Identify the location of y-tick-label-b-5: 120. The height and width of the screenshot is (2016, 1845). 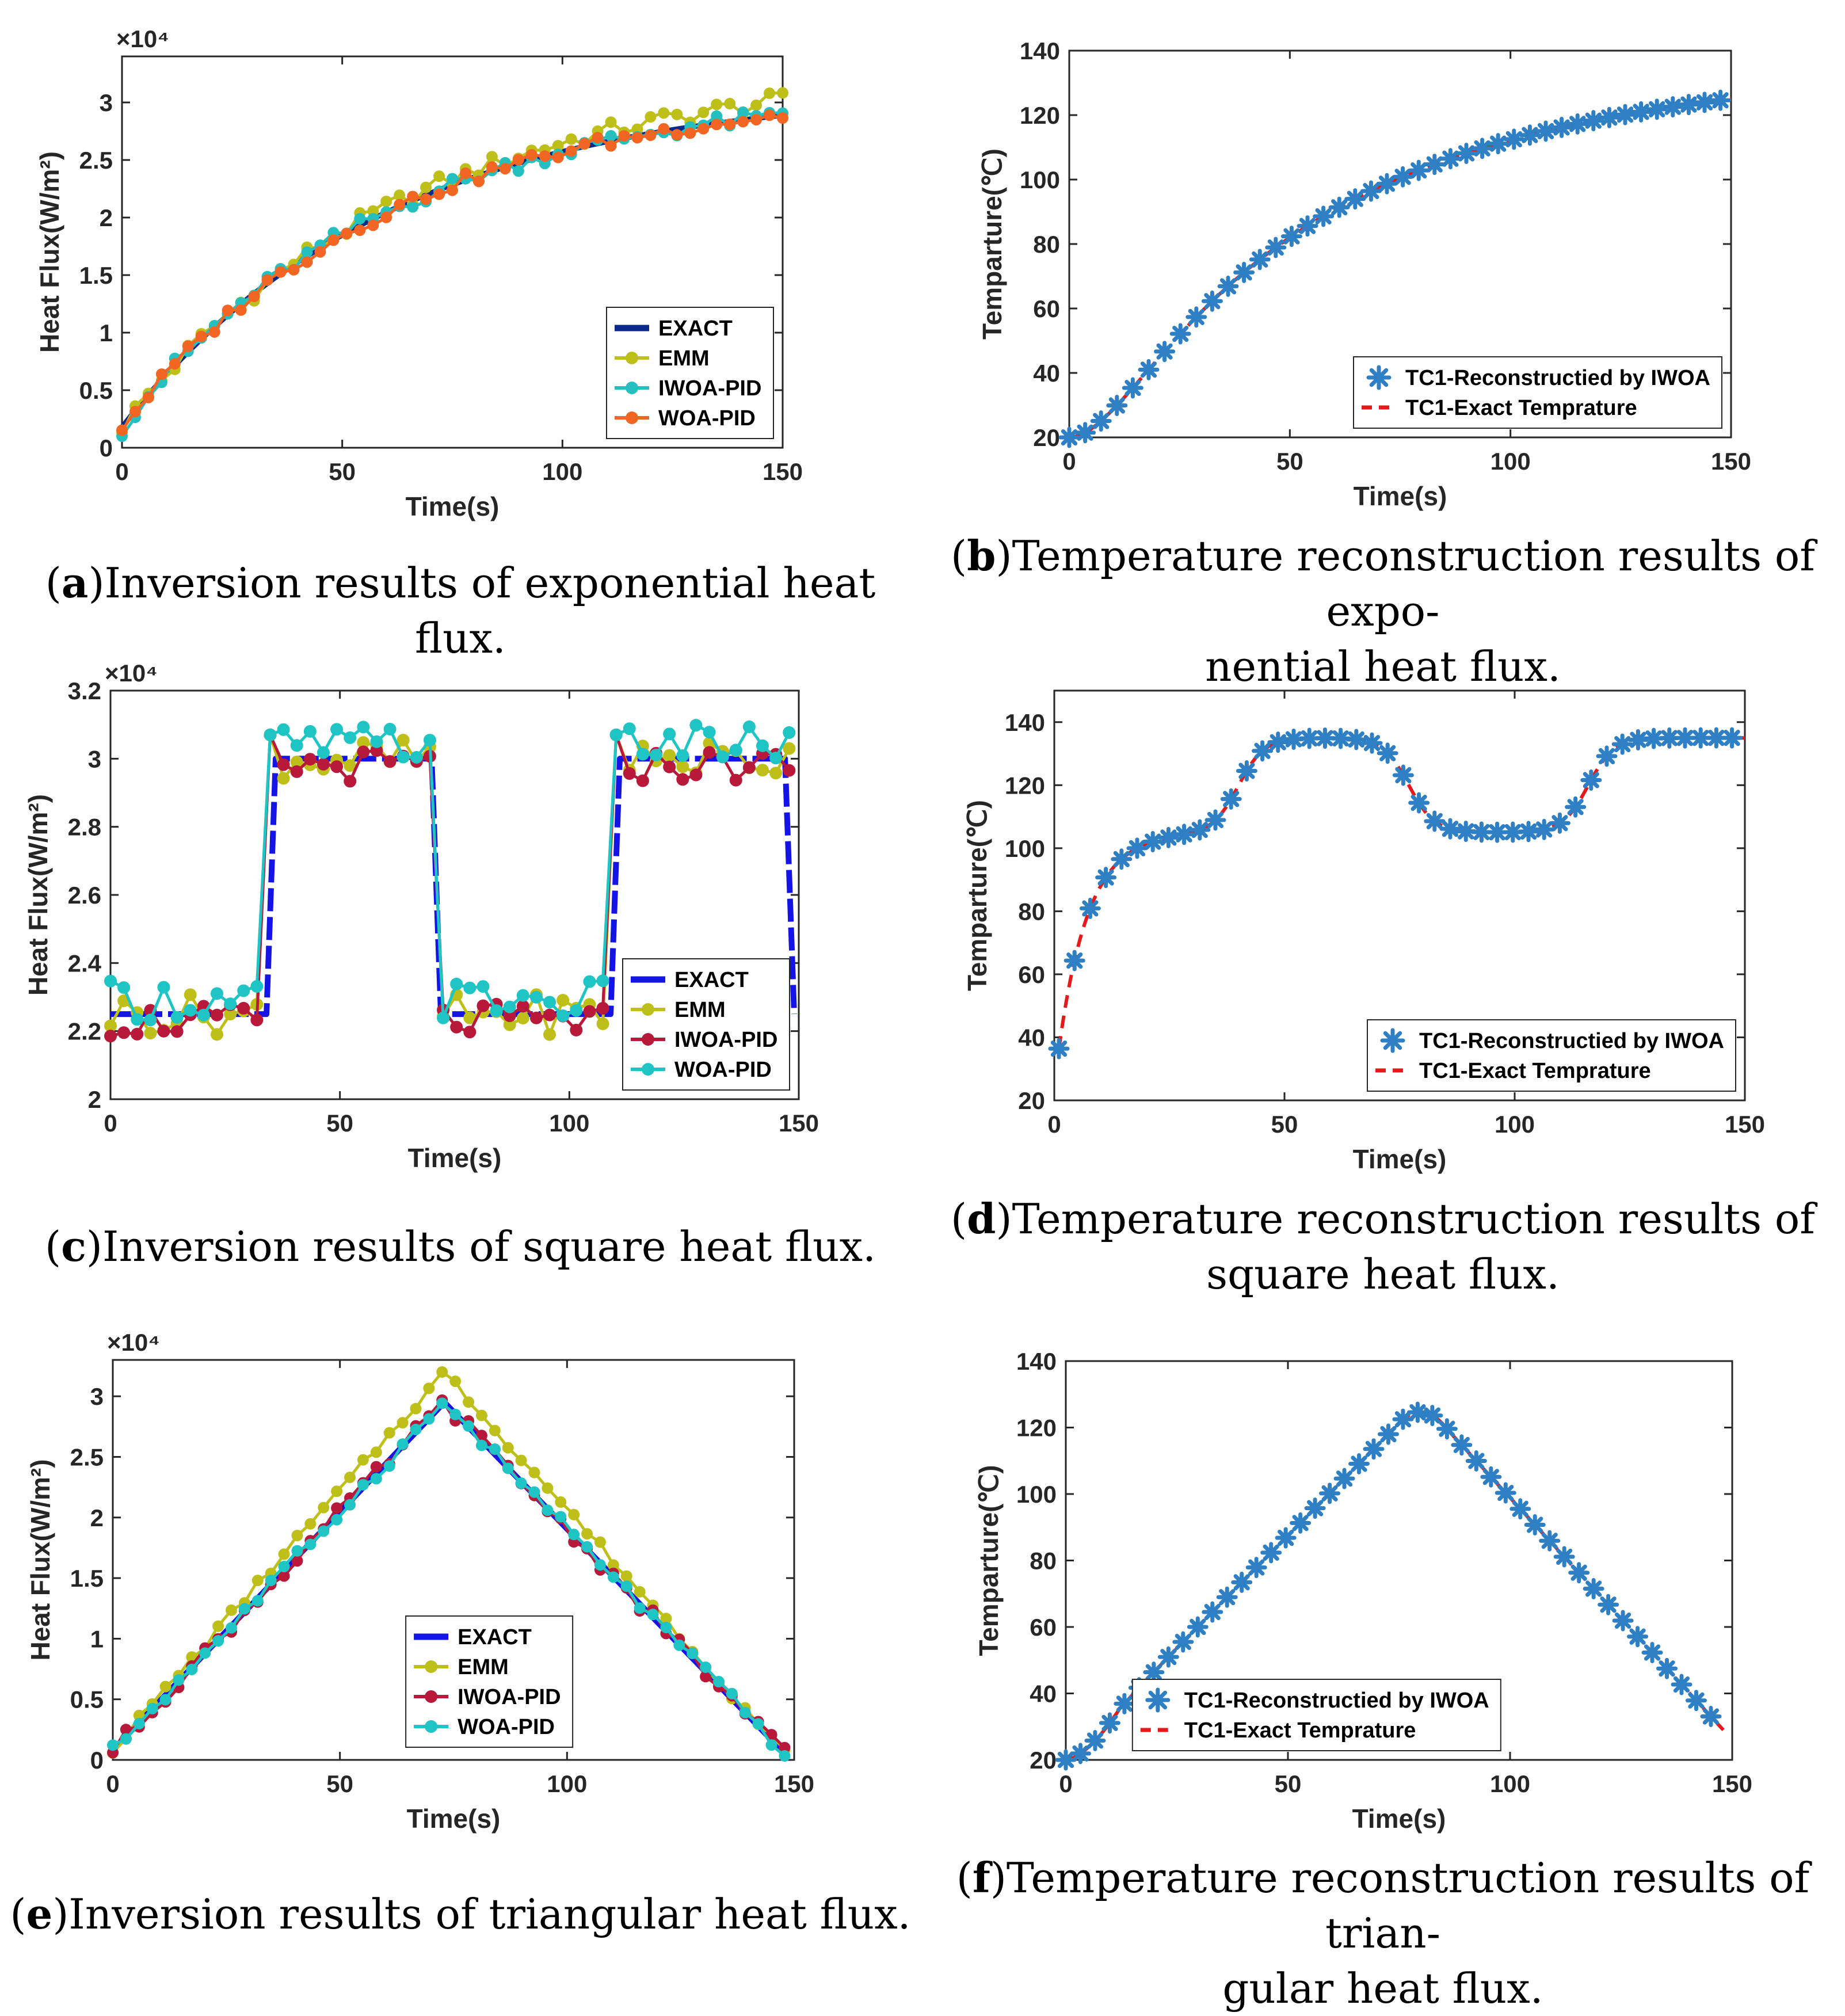
(1040, 115).